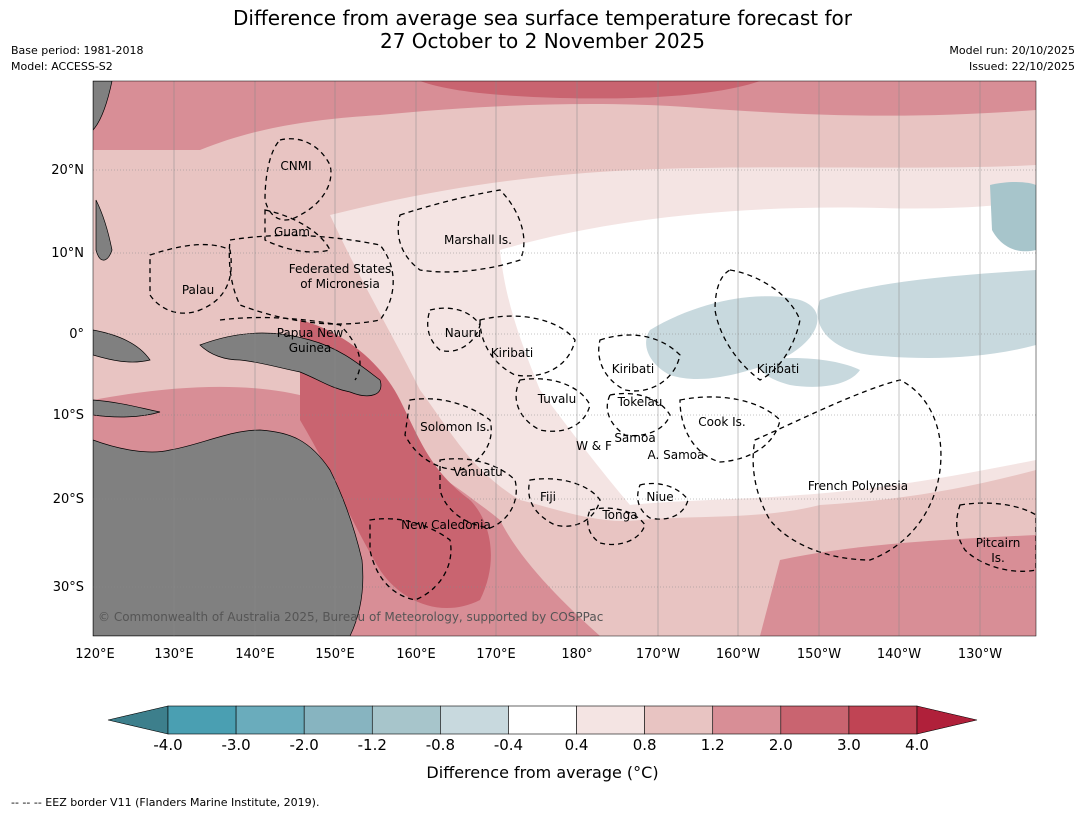 This screenshot has width=1085, height=816. I want to click on lon-label: 130°W, so click(980, 654).